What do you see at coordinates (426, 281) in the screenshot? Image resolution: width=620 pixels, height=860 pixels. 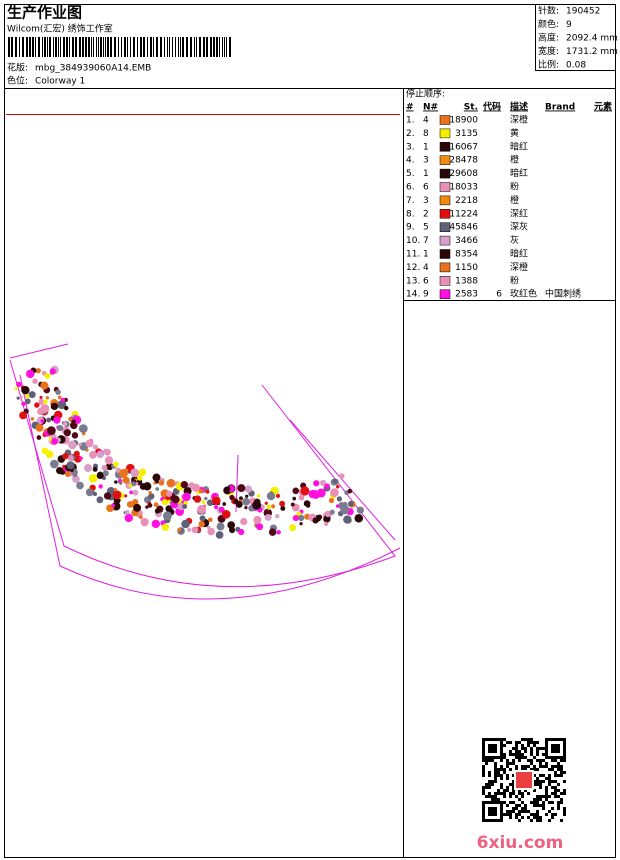 I see `row-needle: 6` at bounding box center [426, 281].